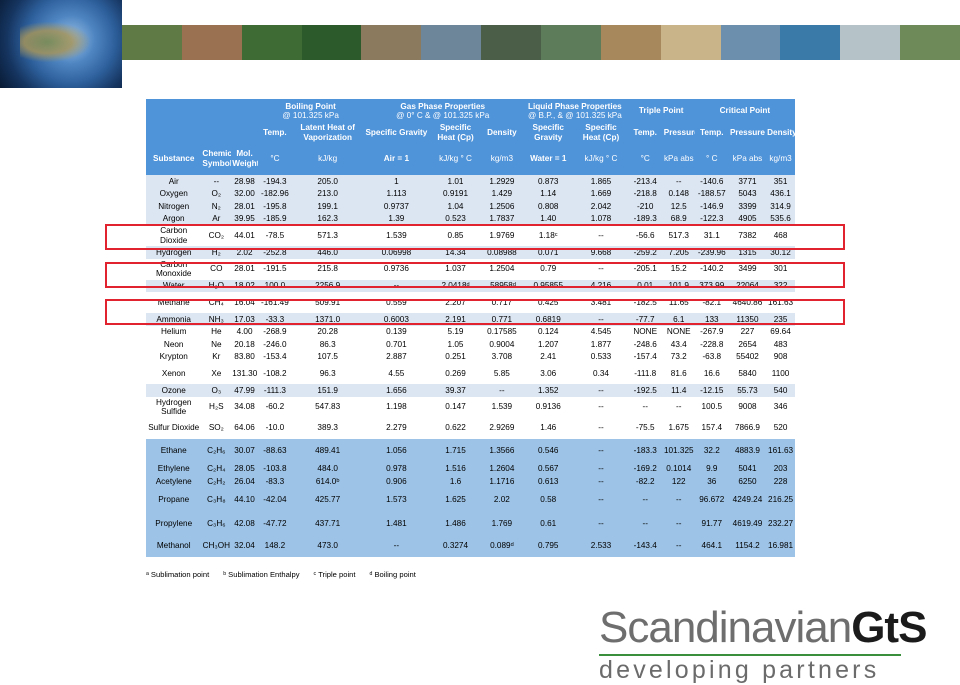 The image size is (960, 685). Describe the element at coordinates (747, 390) in the screenshot. I see `cell-cp-pressure: 55.73` at that location.